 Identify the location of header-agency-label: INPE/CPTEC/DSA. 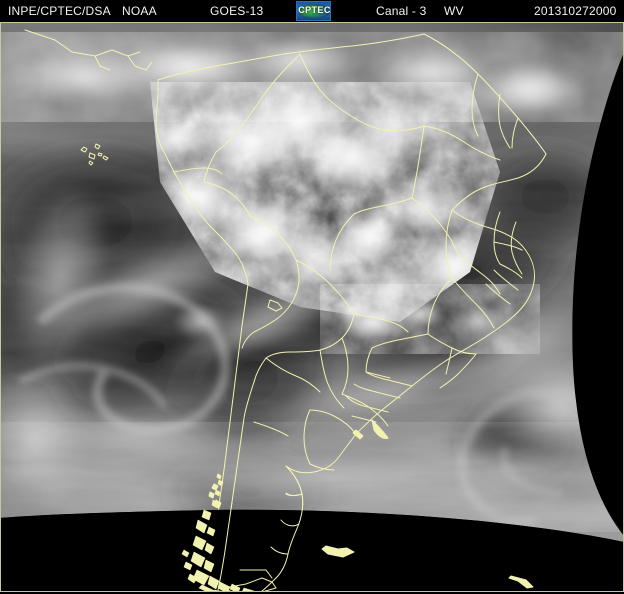
(59, 11).